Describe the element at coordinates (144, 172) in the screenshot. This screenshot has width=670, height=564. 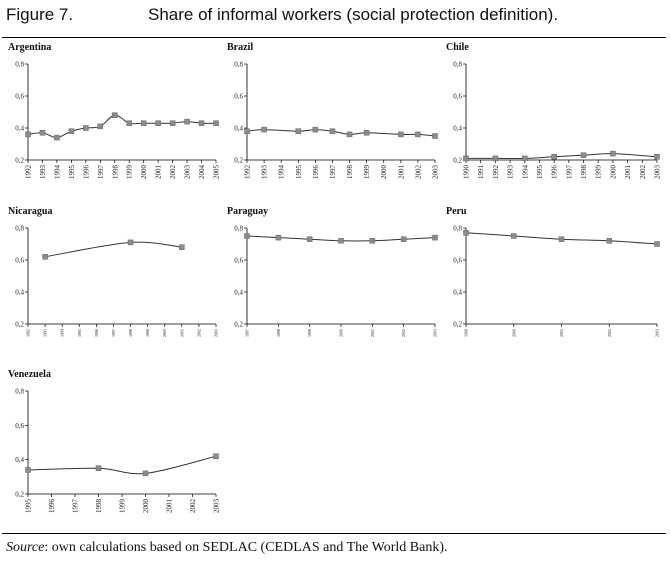
I see `x-tick-label-argentina: 2000` at that location.